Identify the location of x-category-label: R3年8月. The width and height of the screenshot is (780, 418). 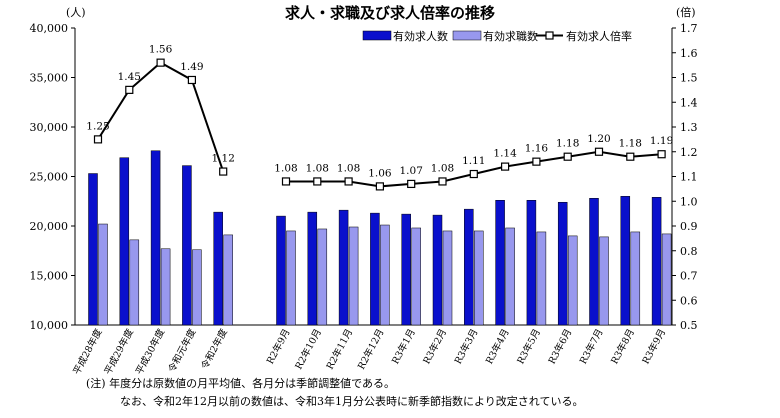
(622, 346).